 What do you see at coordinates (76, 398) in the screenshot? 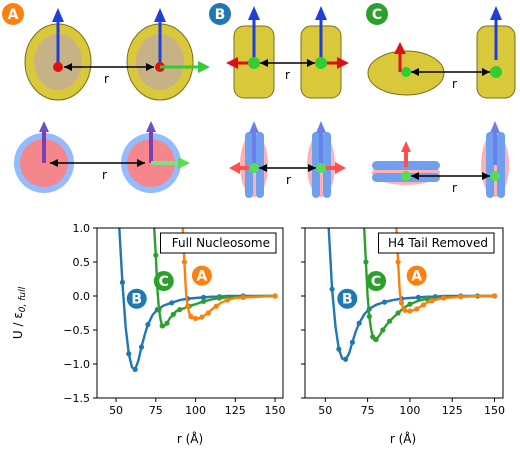
I see `y-tick-label: −1.5` at bounding box center [76, 398].